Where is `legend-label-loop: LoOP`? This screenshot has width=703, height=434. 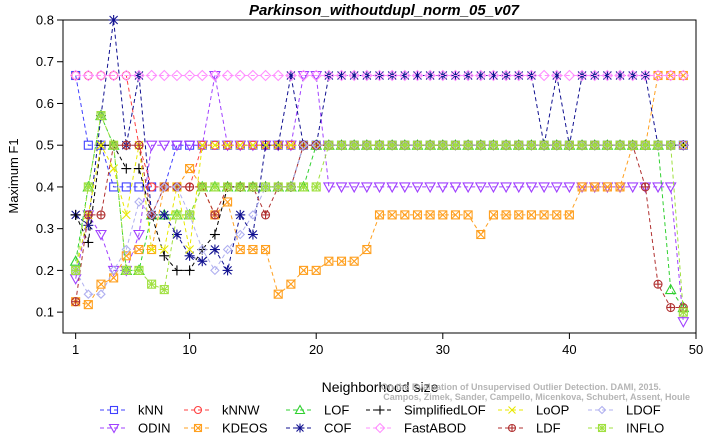
legend-label-loop: LoOP is located at coordinates (552, 410).